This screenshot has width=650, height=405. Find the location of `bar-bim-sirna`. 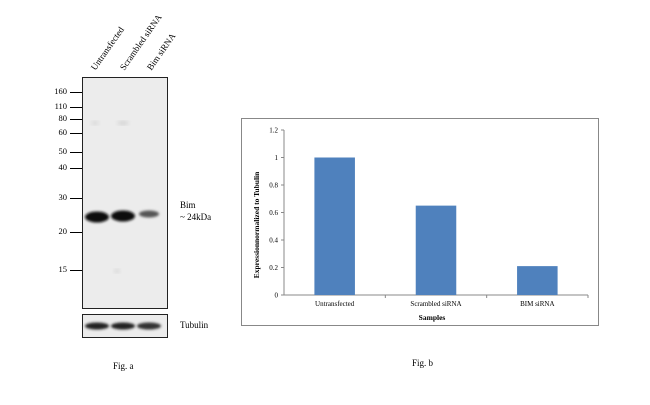

bar-bim-sirna is located at coordinates (537, 280).